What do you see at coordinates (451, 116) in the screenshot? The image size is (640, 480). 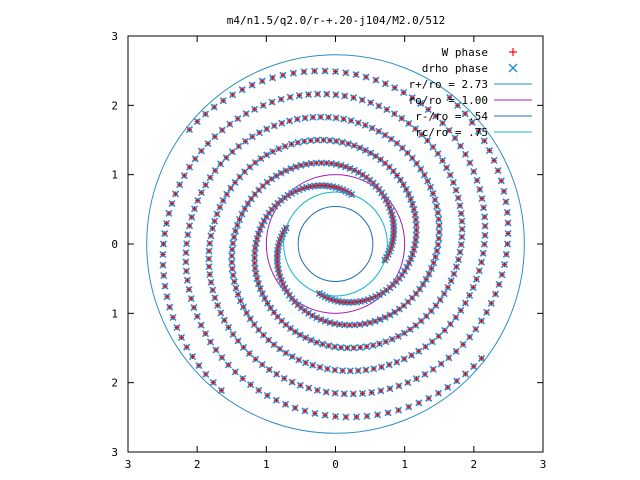 I see `legend-label: r-/ro = .54` at bounding box center [451, 116].